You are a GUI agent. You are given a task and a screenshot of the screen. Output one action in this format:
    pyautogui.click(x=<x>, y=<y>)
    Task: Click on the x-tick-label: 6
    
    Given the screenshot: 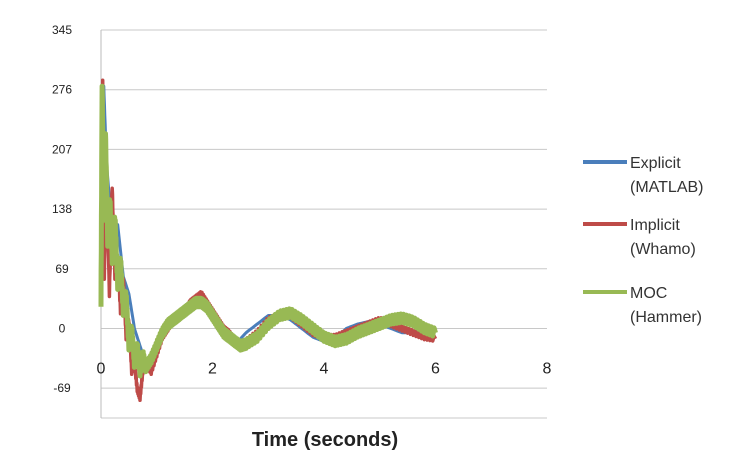 What is the action you would take?
    pyautogui.click(x=435, y=368)
    